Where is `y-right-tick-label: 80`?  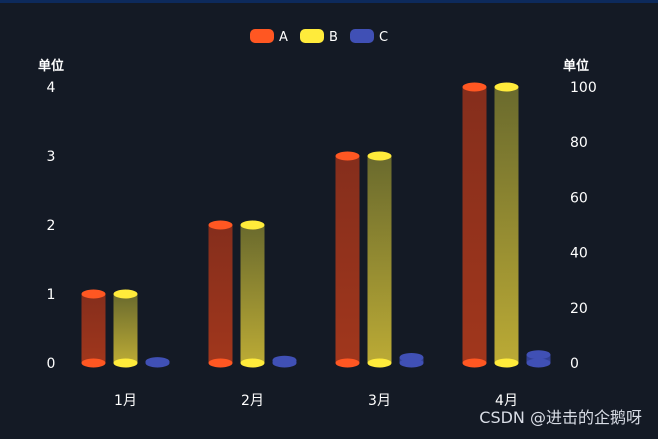
y-right-tick-label: 80 is located at coordinates (579, 143).